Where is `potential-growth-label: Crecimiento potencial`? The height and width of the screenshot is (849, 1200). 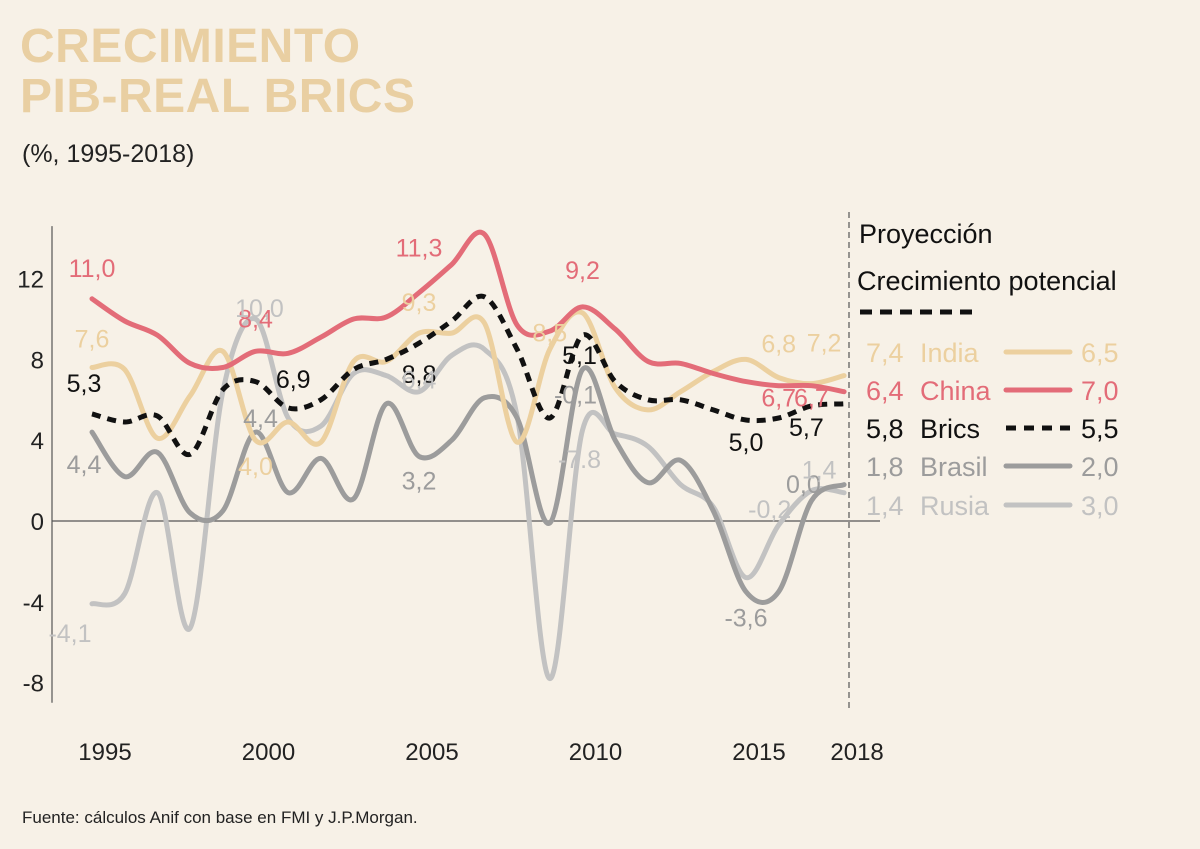
potential-growth-label: Crecimiento potencial is located at coordinates (987, 281).